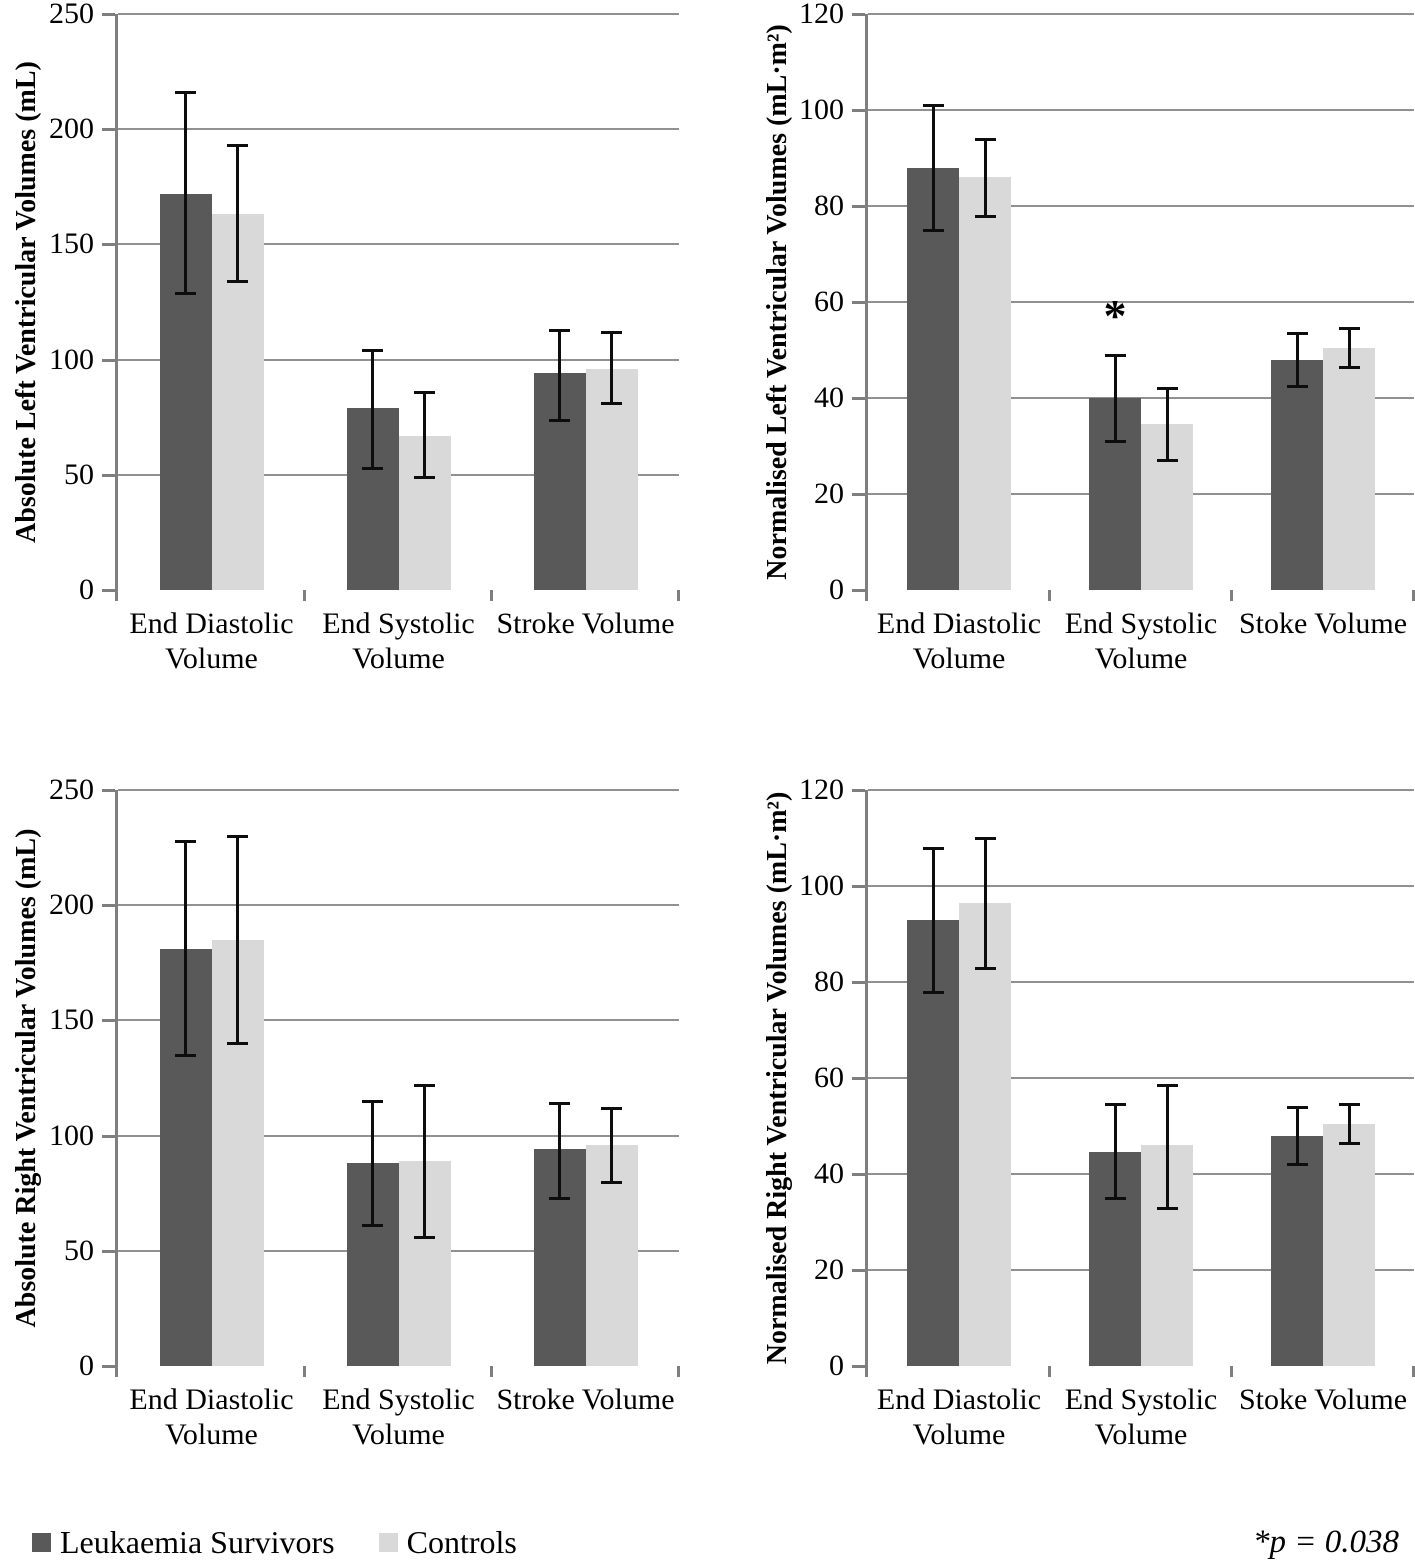 The height and width of the screenshot is (1563, 1415). Describe the element at coordinates (71, 129) in the screenshot. I see `y-tick-label: 200` at that location.